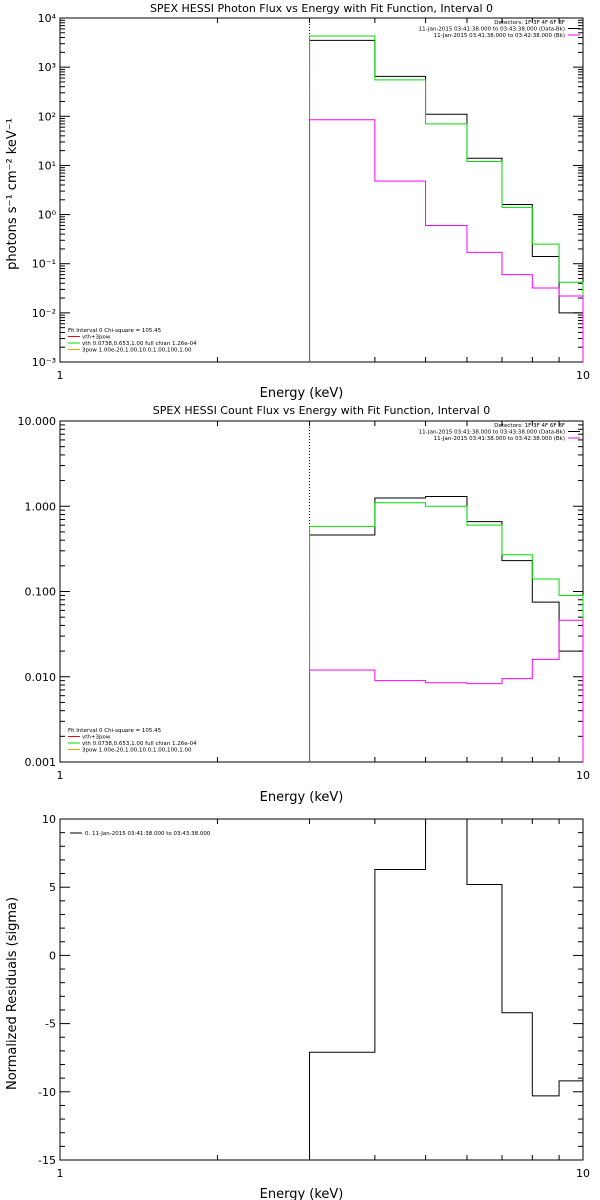 The width and height of the screenshot is (600, 1200). Describe the element at coordinates (47, 1160) in the screenshot. I see `y-tick-label: -15` at that location.